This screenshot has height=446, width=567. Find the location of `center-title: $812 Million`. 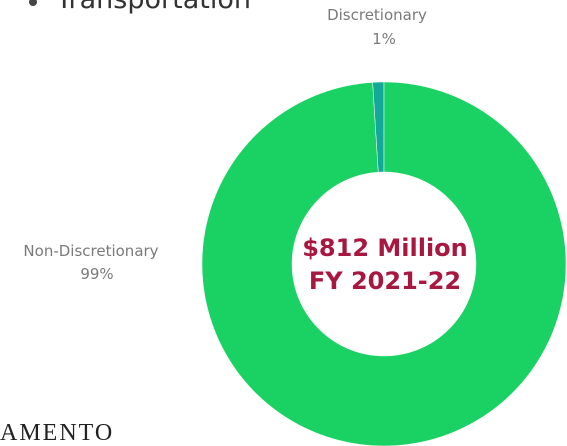

center-title: $812 Million is located at coordinates (385, 248).